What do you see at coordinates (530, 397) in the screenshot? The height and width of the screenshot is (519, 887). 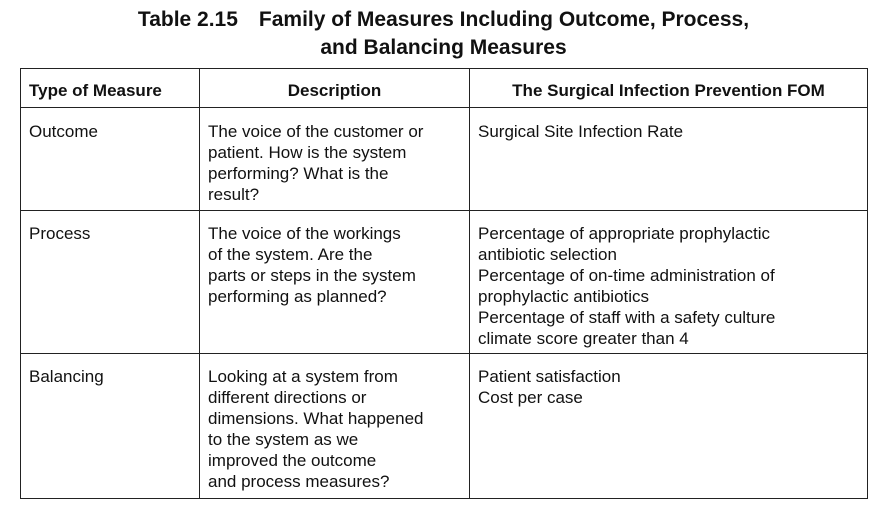 I see `fom-line: Cost per case` at bounding box center [530, 397].